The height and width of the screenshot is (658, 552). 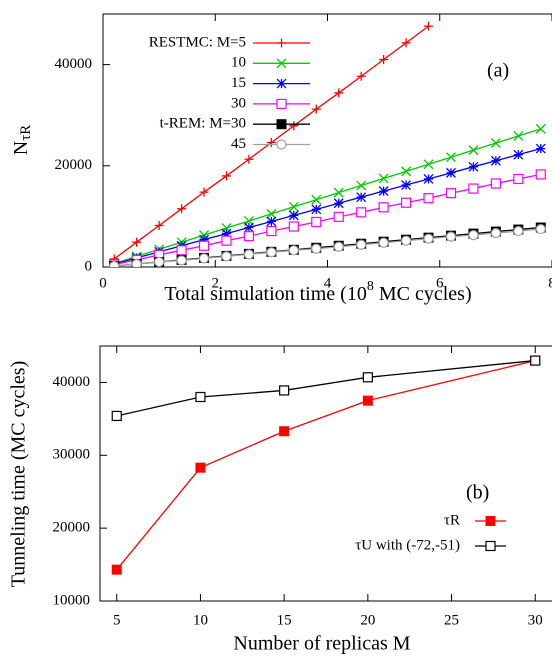 What do you see at coordinates (21, 148) in the screenshot?
I see `y-label-main: N` at bounding box center [21, 148].